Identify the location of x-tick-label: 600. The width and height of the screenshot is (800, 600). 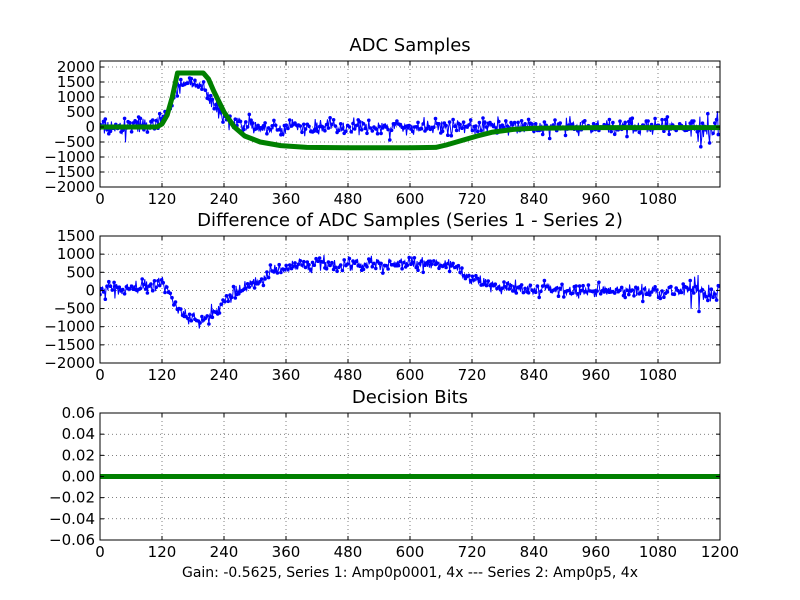
(410, 199).